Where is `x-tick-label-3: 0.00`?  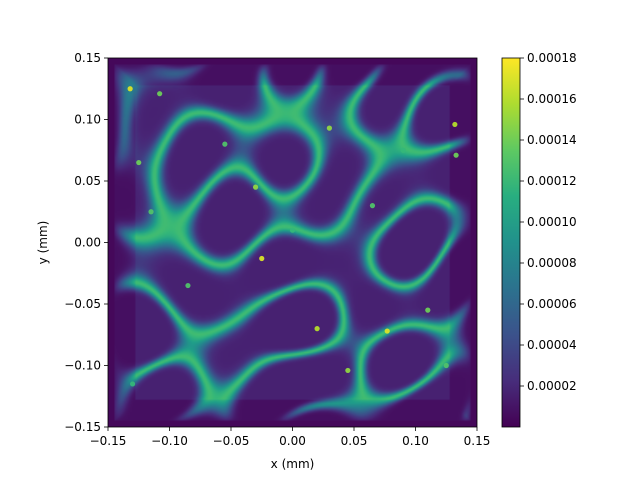
x-tick-label-3: 0.00 is located at coordinates (292, 441).